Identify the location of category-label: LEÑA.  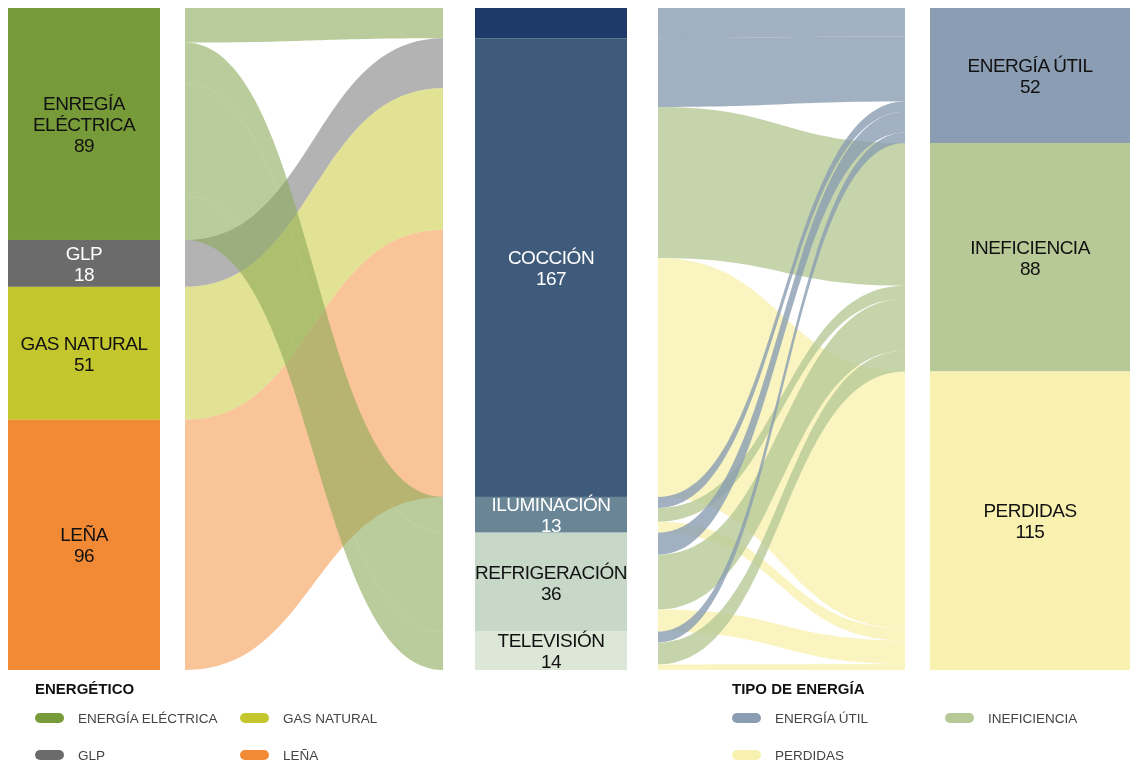
(84, 534).